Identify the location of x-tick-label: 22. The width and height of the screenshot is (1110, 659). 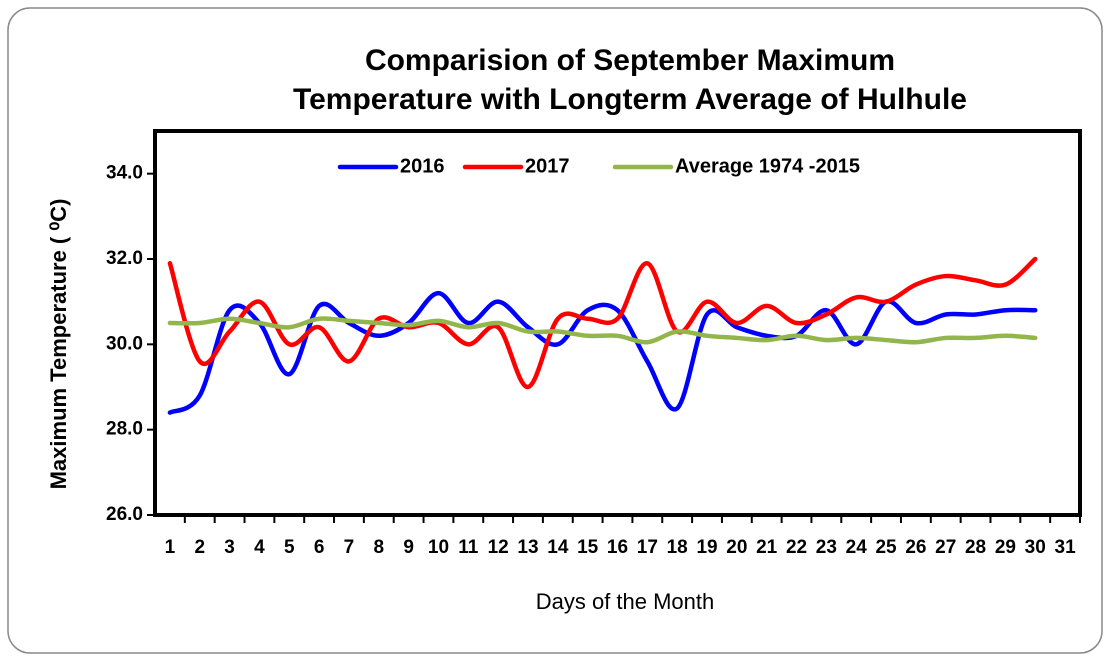
(796, 547).